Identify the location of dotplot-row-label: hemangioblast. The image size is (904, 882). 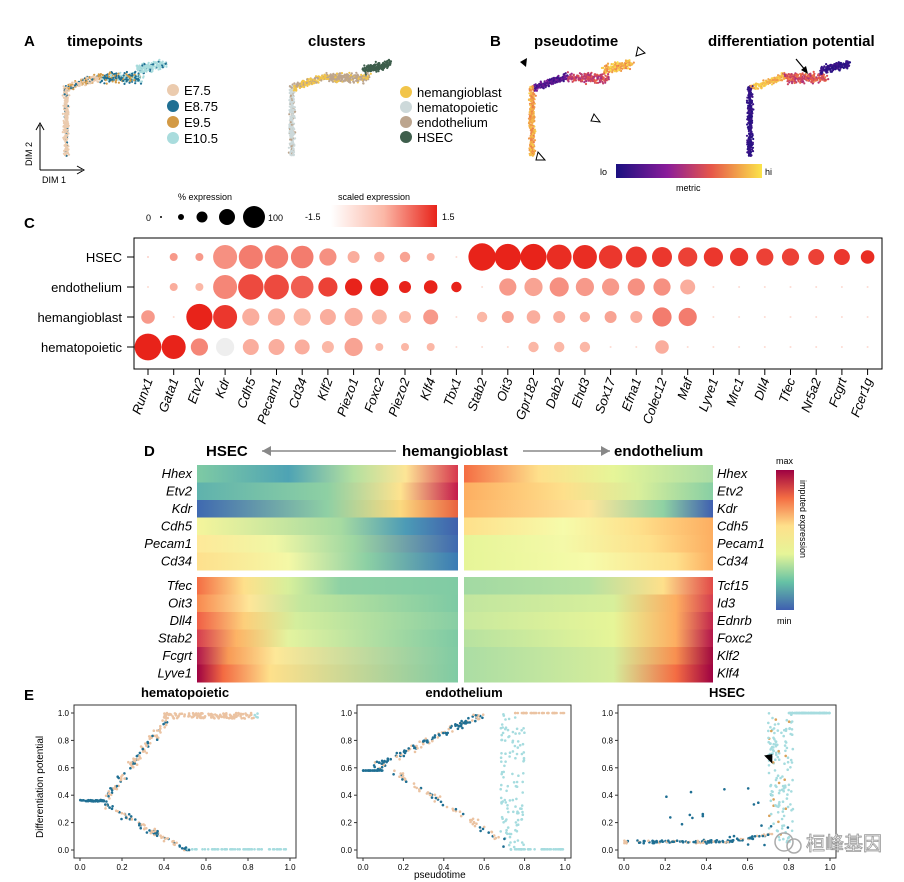
(79, 317).